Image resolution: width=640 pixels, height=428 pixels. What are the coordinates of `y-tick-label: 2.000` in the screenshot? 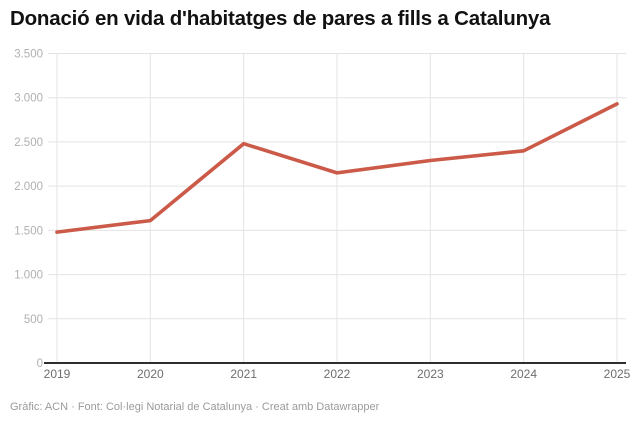 It's located at (28, 187).